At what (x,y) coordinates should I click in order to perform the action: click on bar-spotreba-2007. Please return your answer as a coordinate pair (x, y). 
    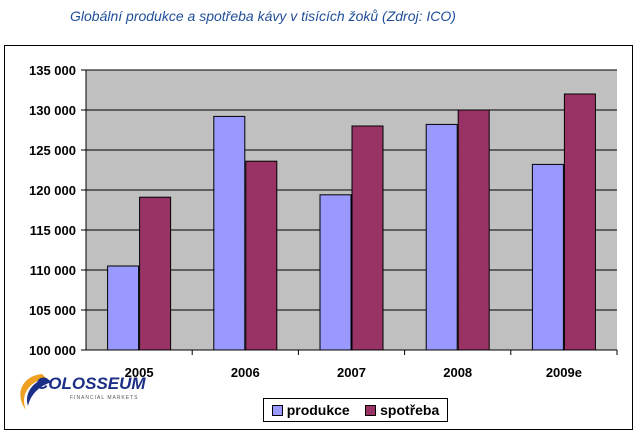
    Looking at the image, I should click on (367, 238).